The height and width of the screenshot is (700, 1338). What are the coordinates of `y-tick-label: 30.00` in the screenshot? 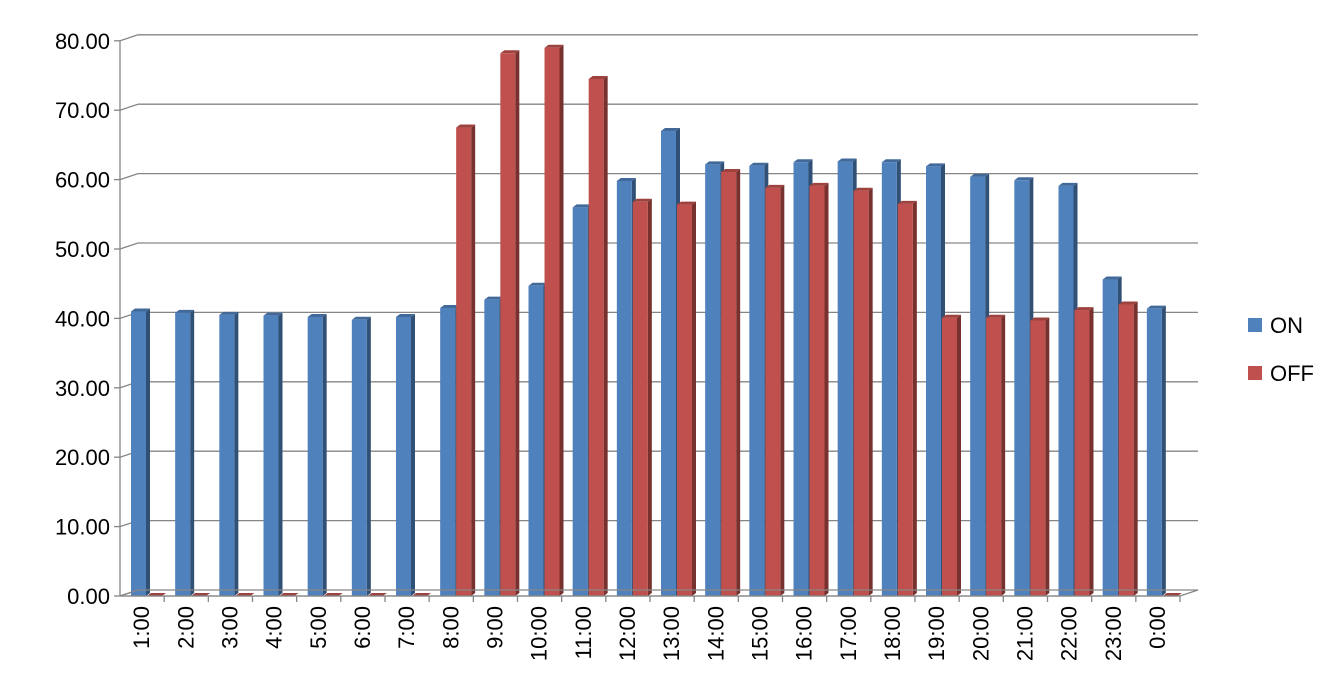 It's located at (82, 388).